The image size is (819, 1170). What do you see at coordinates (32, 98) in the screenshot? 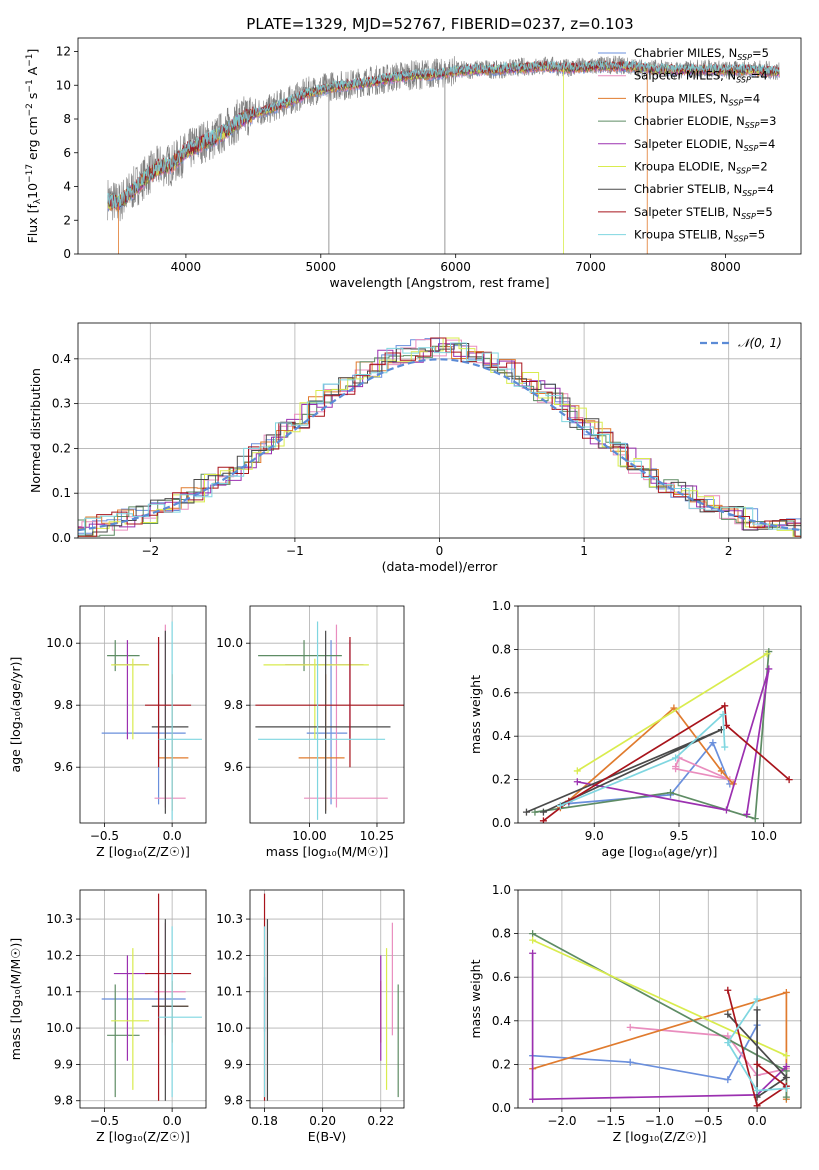
I see `y-axis-label-part: s` at bounding box center [32, 98].